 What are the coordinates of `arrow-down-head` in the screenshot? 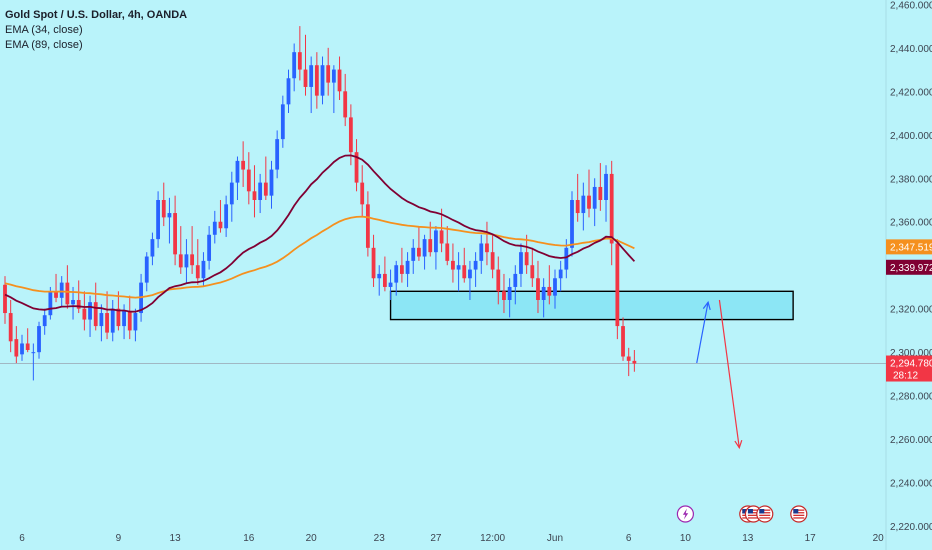 It's located at (738, 445).